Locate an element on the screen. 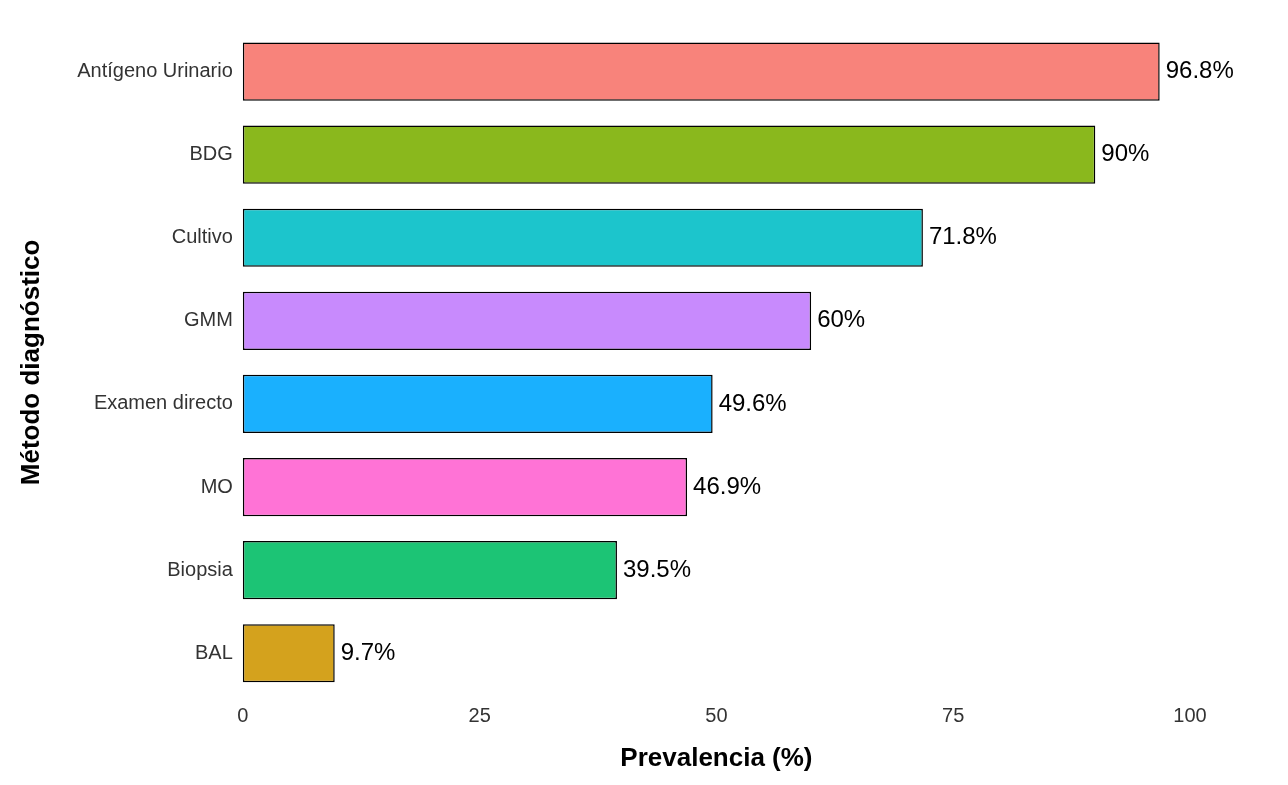 The image size is (1288, 785). y-tick-label: Antígeno Urinario is located at coordinates (155, 70).